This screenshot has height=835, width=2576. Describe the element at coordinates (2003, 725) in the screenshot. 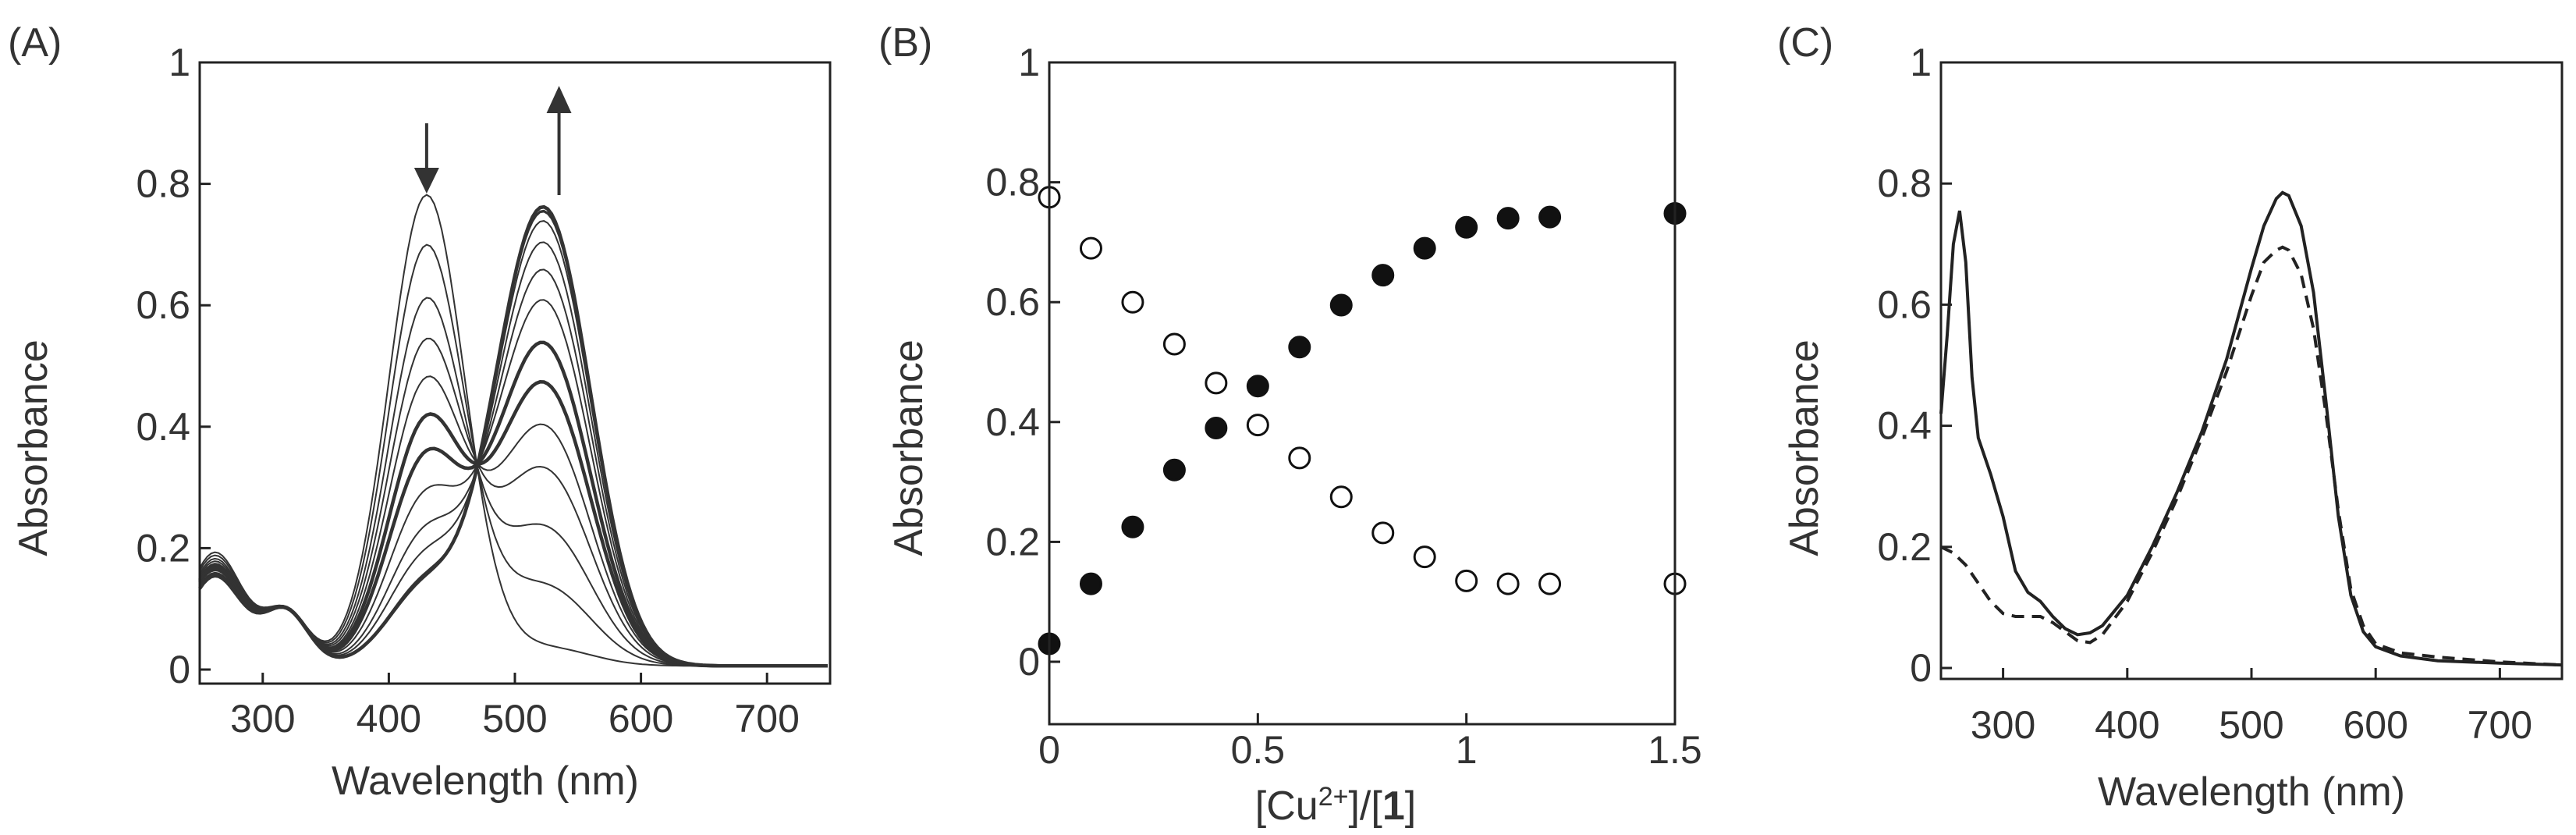

I see `panel-c-xtick-label: 300` at that location.